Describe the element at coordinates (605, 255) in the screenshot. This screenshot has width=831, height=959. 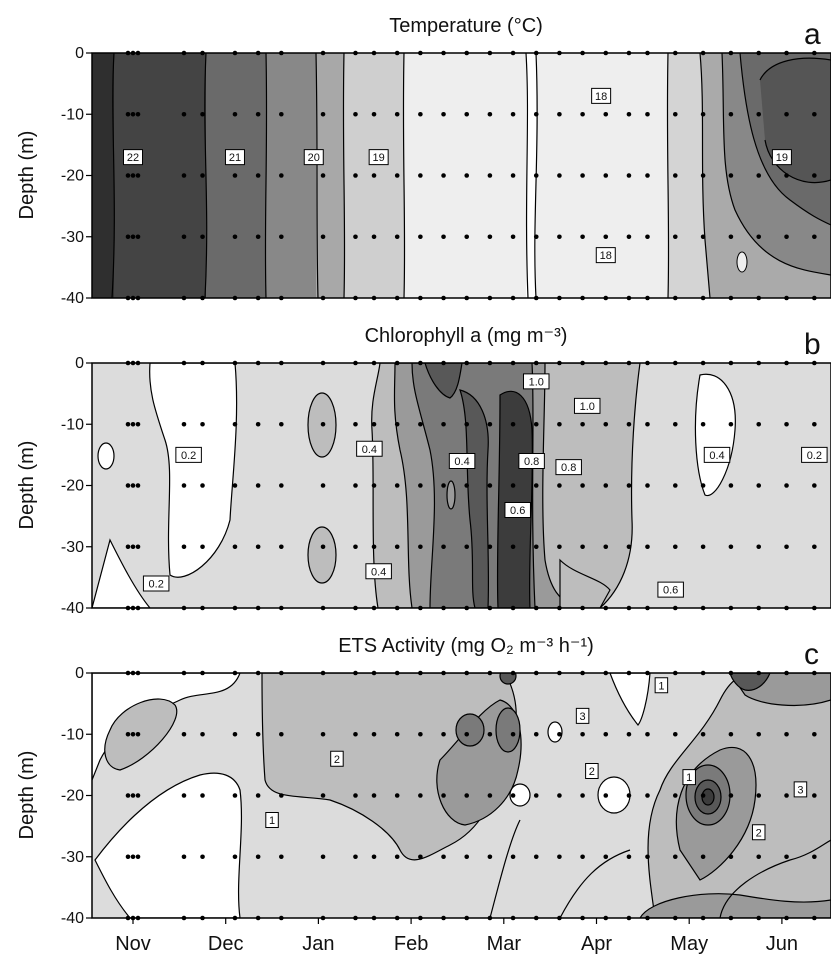
I see `contour-label: 18` at that location.